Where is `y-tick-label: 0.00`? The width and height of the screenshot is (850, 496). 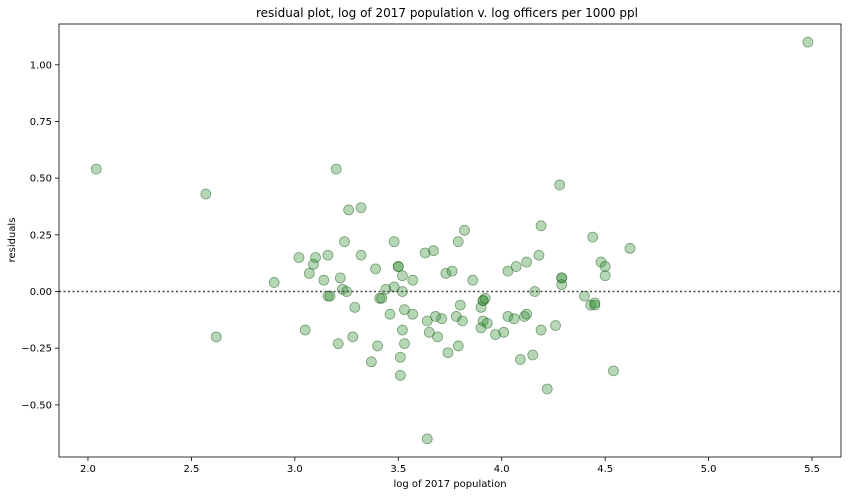
y-tick-label: 0.00 is located at coordinates (41, 292).